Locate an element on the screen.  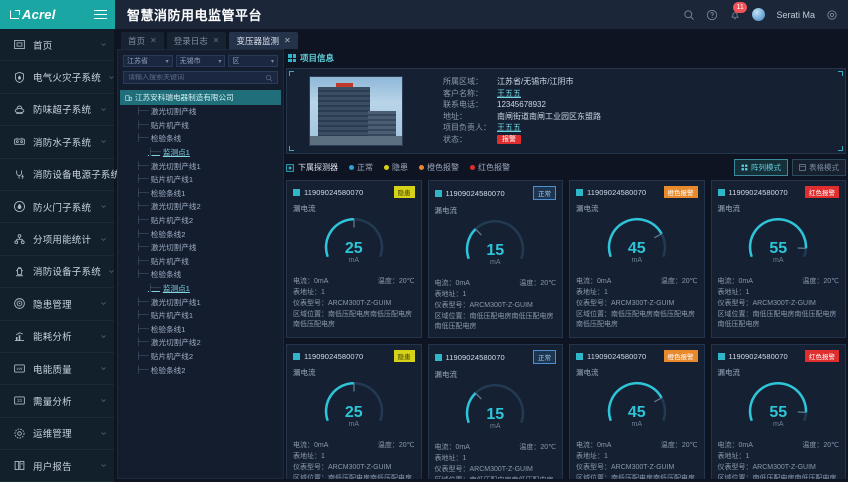
region-select-2: 区 ▾ is located at coordinates (253, 61).